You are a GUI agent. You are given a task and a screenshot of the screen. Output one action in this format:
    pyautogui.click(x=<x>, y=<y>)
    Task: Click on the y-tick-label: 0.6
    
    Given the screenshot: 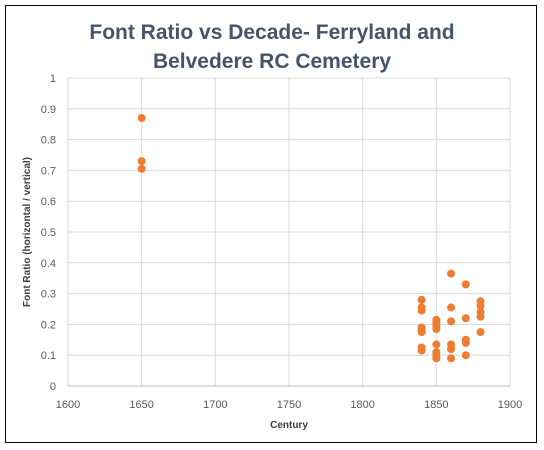 What is the action you would take?
    pyautogui.click(x=48, y=202)
    